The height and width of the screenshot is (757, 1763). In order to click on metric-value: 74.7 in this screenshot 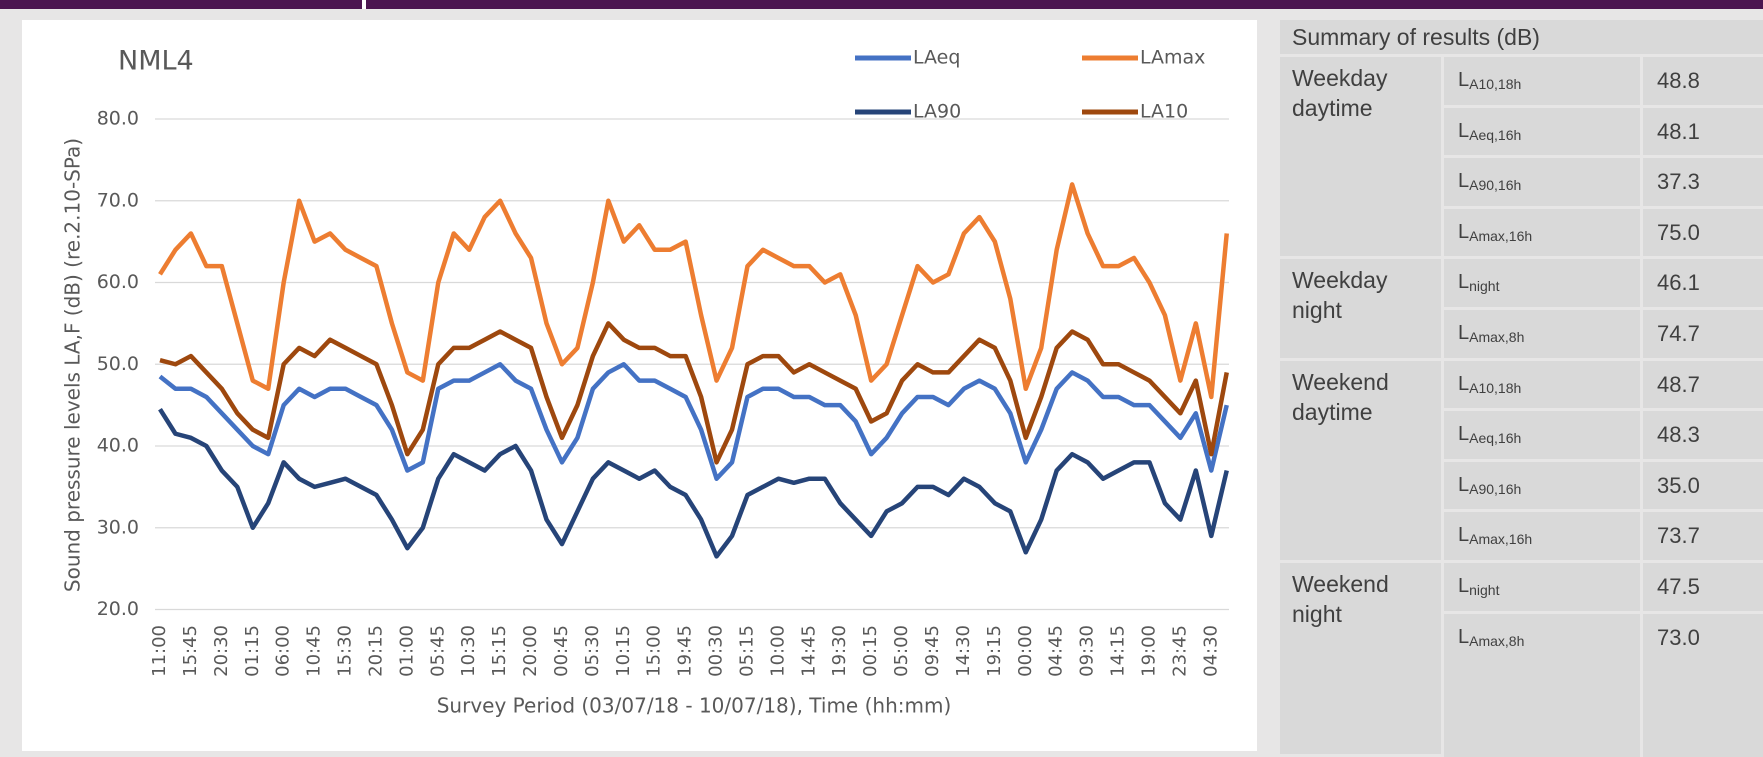, I will do `click(1703, 334)`.